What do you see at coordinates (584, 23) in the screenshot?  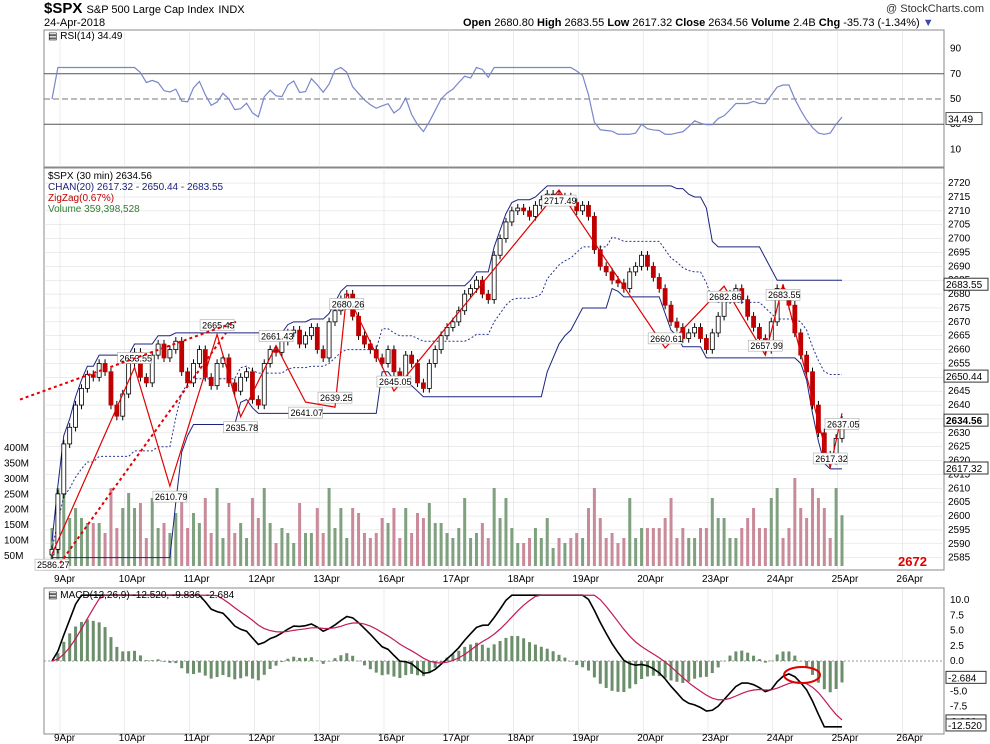 I see `high-value: 2683.55` at bounding box center [584, 23].